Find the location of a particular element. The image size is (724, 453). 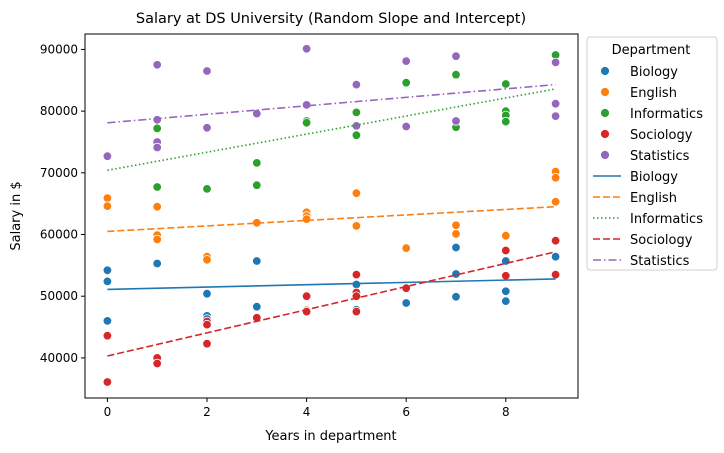

y-tick-label: 40000 is located at coordinates (59, 358).